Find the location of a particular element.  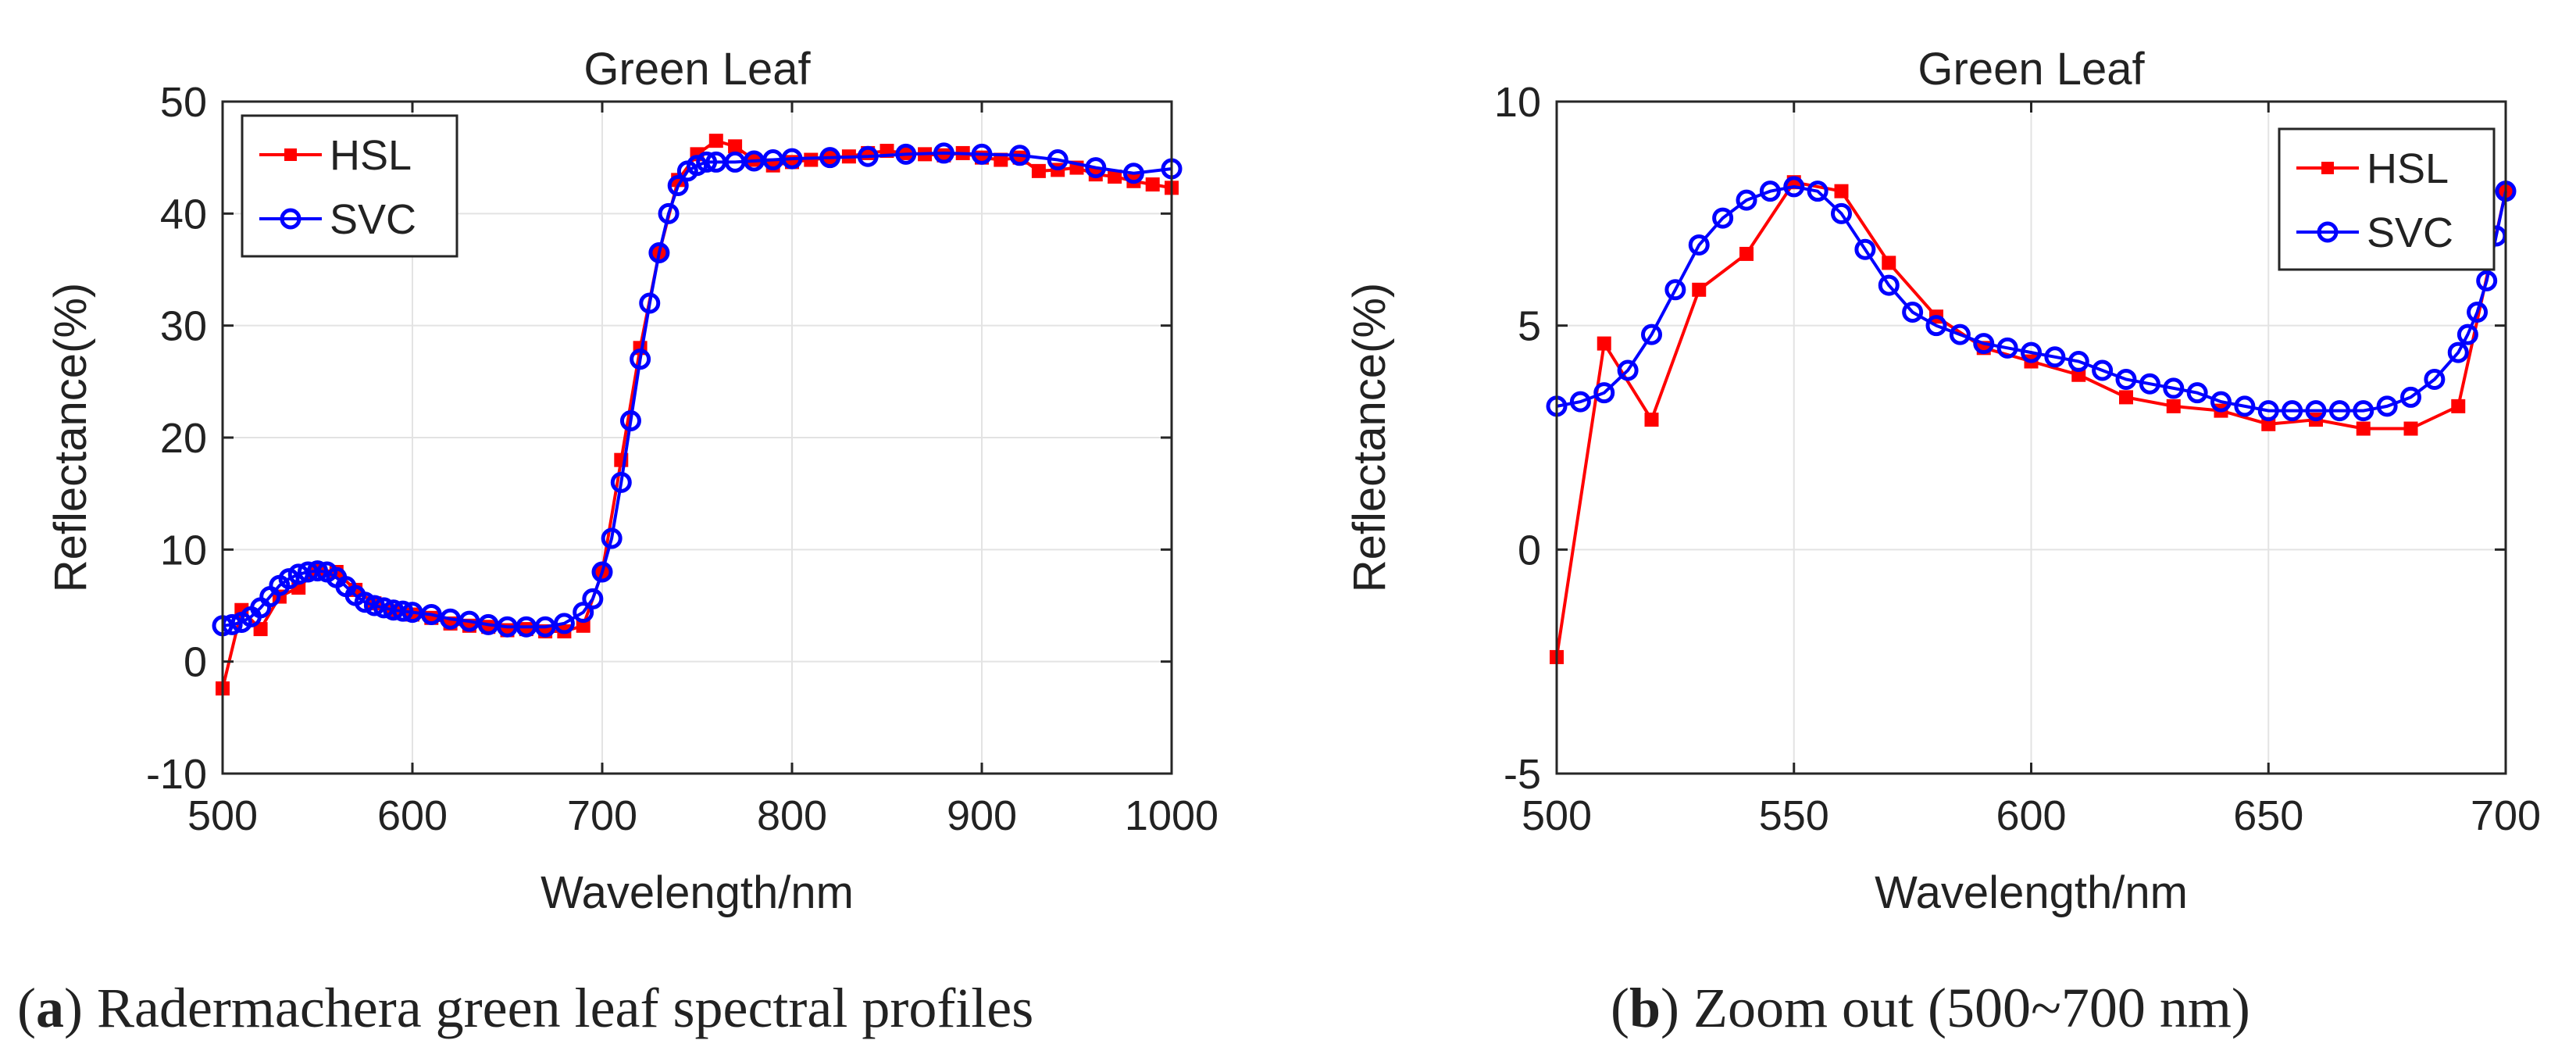

y-tick-label: 10 is located at coordinates (183, 550).